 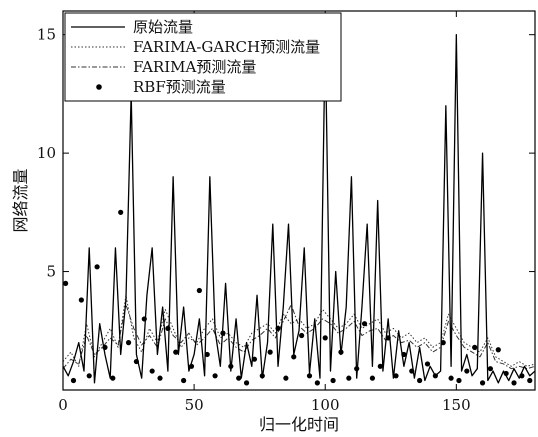 What do you see at coordinates (51, 272) in the screenshot?
I see `y-tick-label: 5` at bounding box center [51, 272].